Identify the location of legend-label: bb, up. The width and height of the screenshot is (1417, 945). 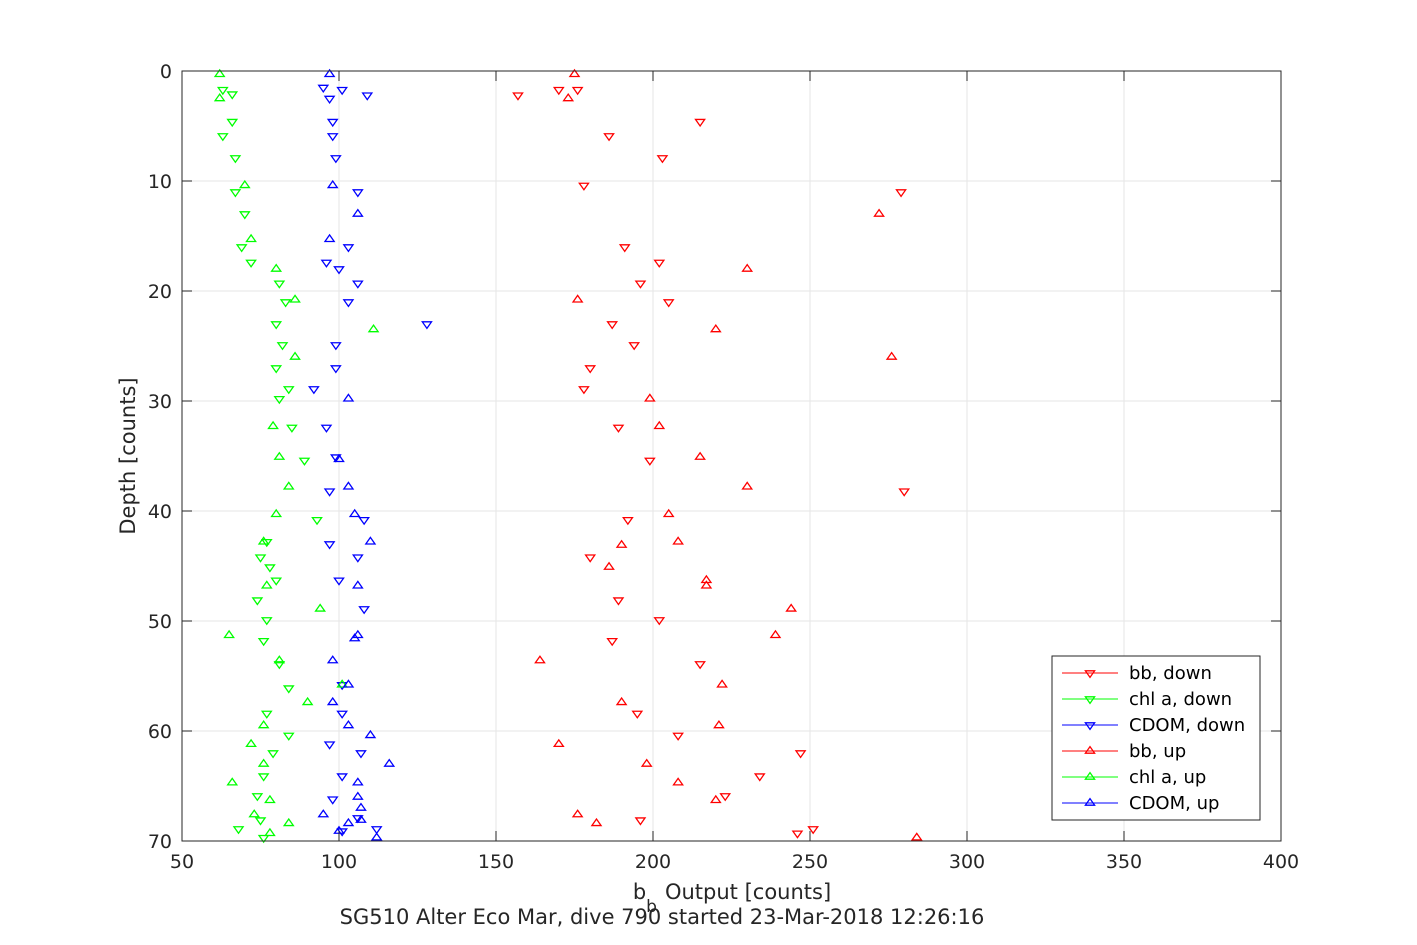
(1157, 751).